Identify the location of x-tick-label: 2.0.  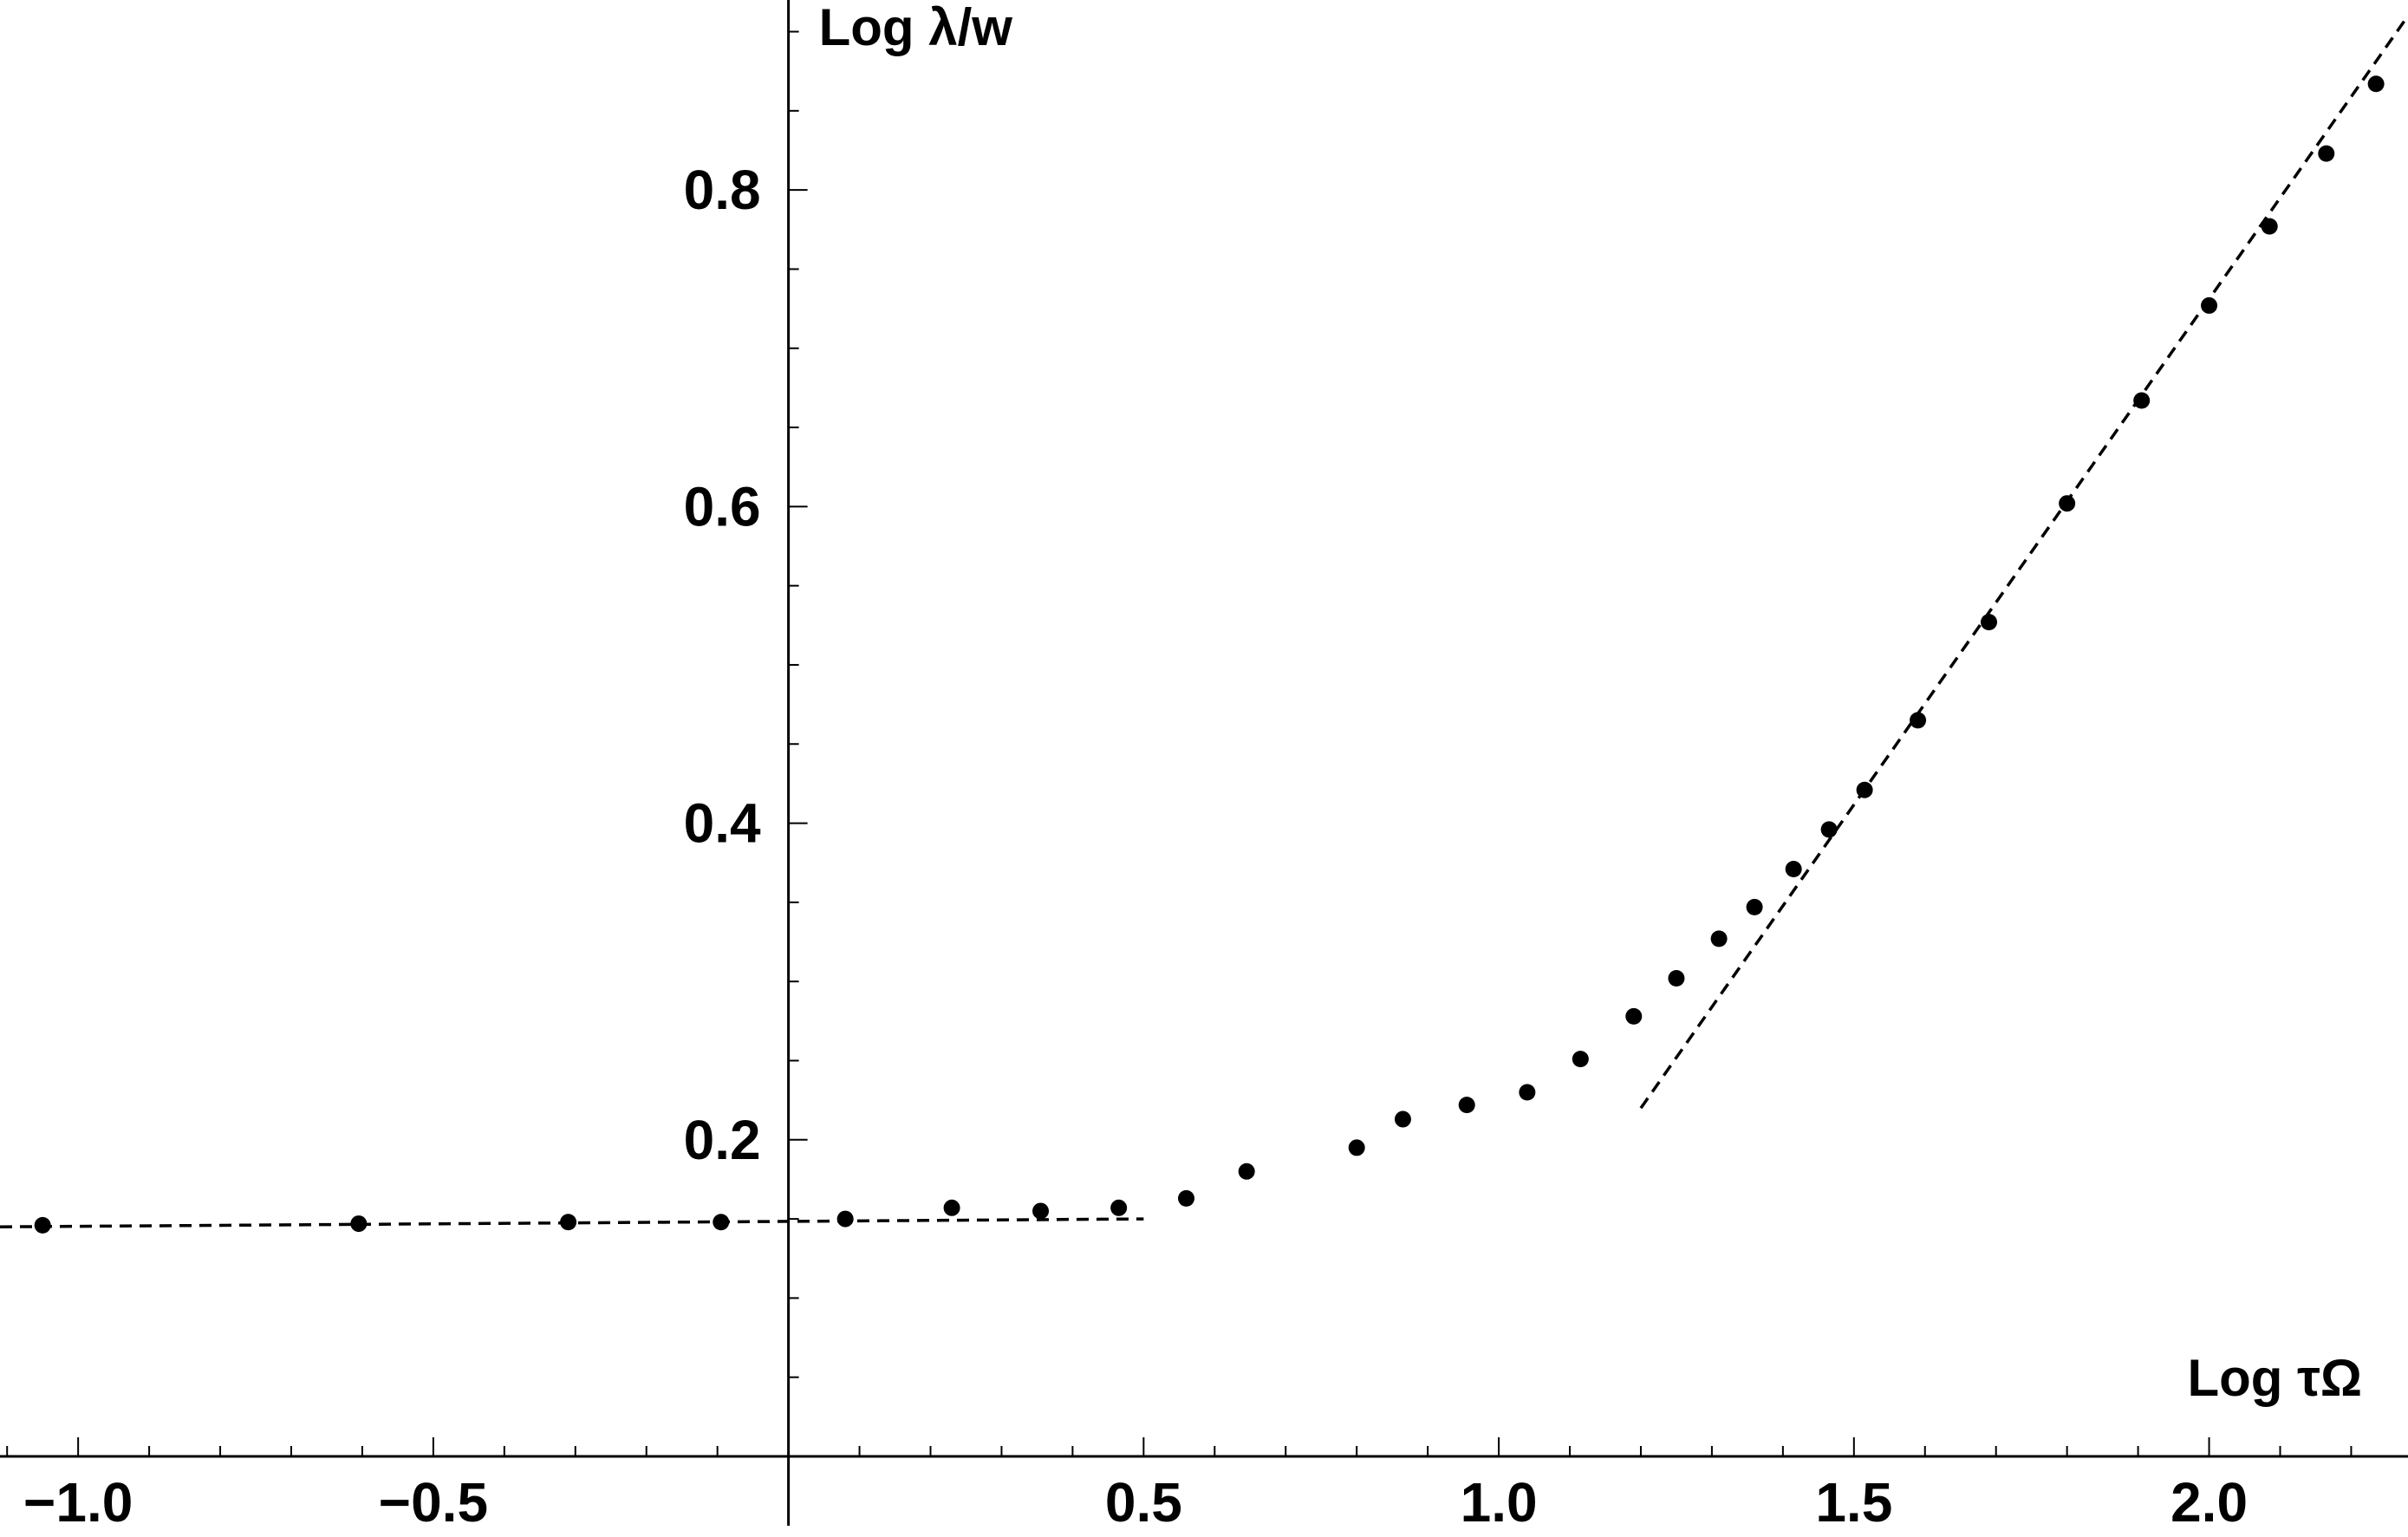
(2209, 1502).